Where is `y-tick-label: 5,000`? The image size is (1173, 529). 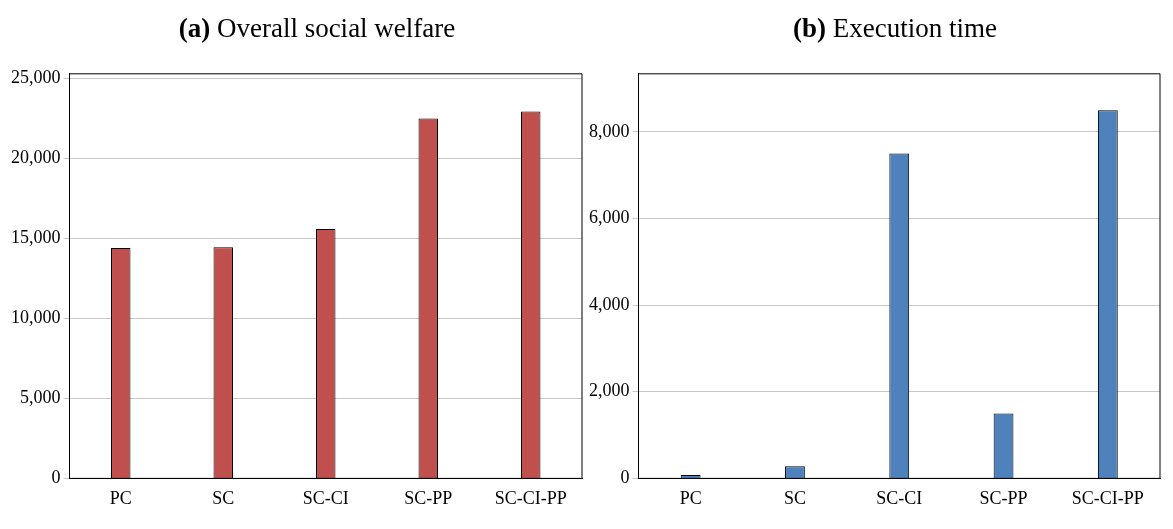
y-tick-label: 5,000 is located at coordinates (40, 397).